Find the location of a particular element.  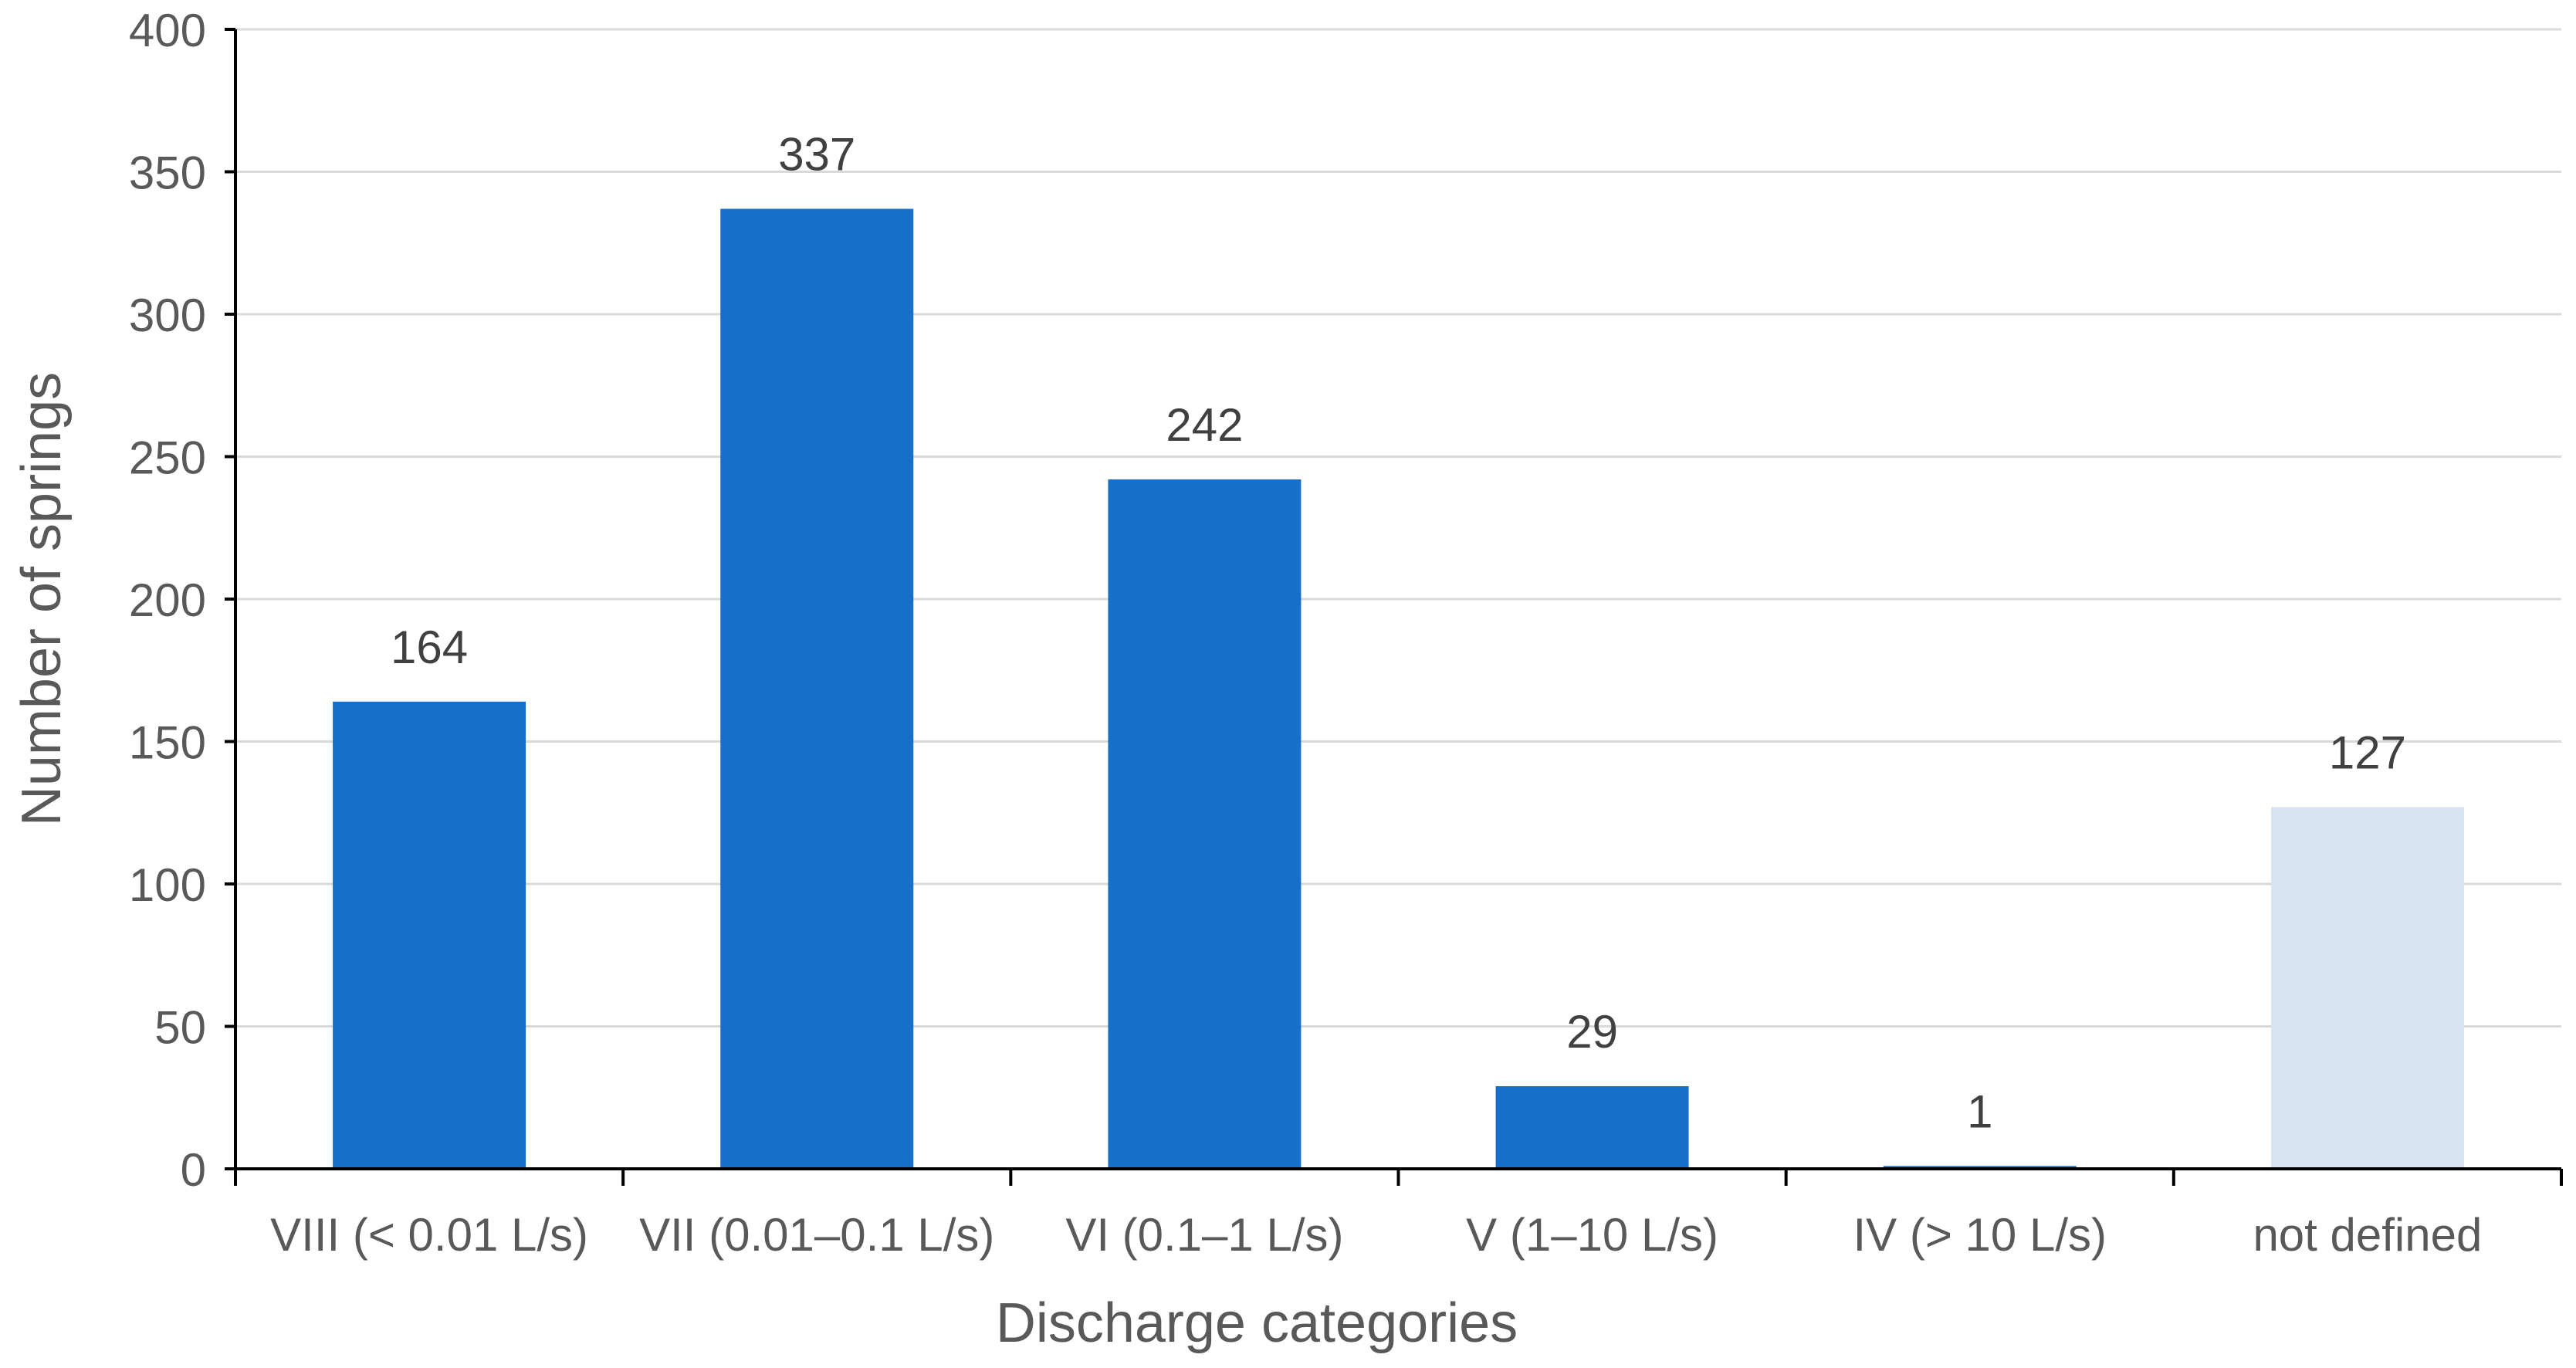

data-label: 1 is located at coordinates (1980, 1111).